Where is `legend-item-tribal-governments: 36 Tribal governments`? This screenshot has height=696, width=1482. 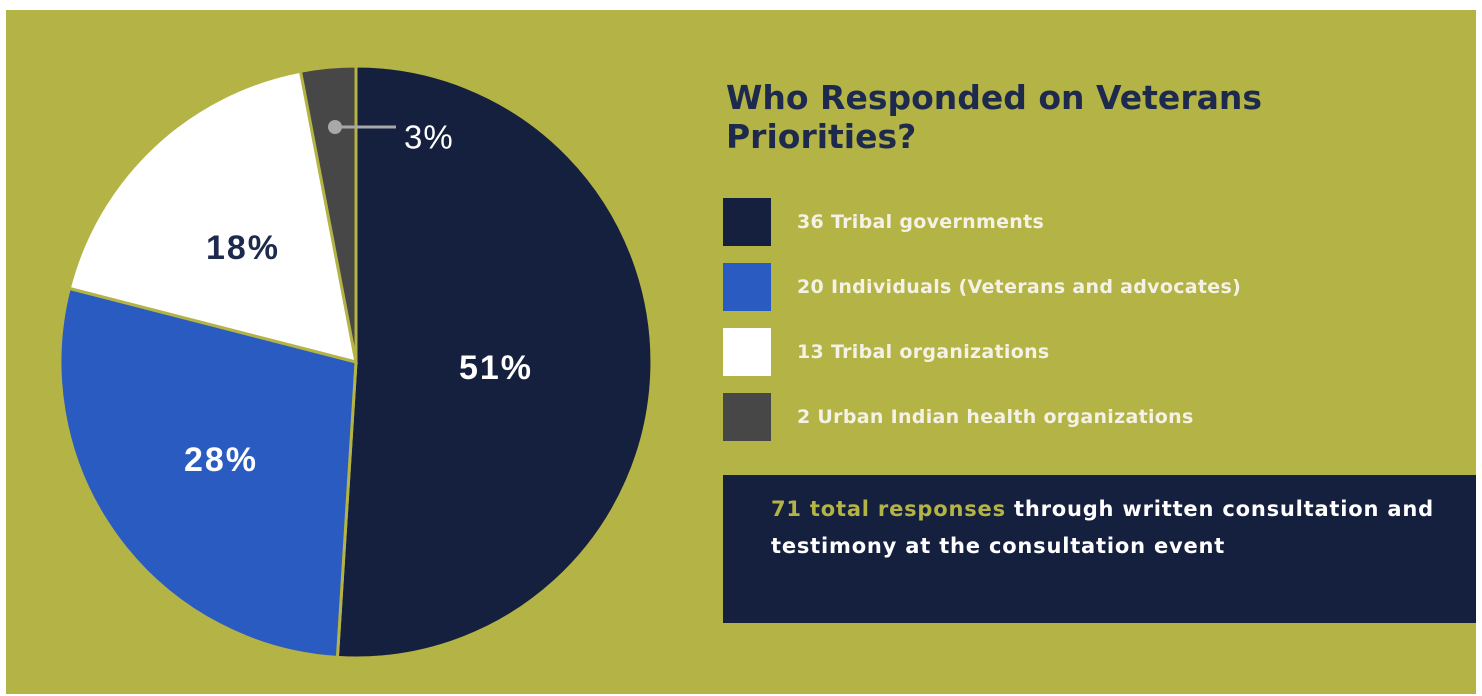 legend-item-tribal-governments: 36 Tribal governments is located at coordinates (982, 222).